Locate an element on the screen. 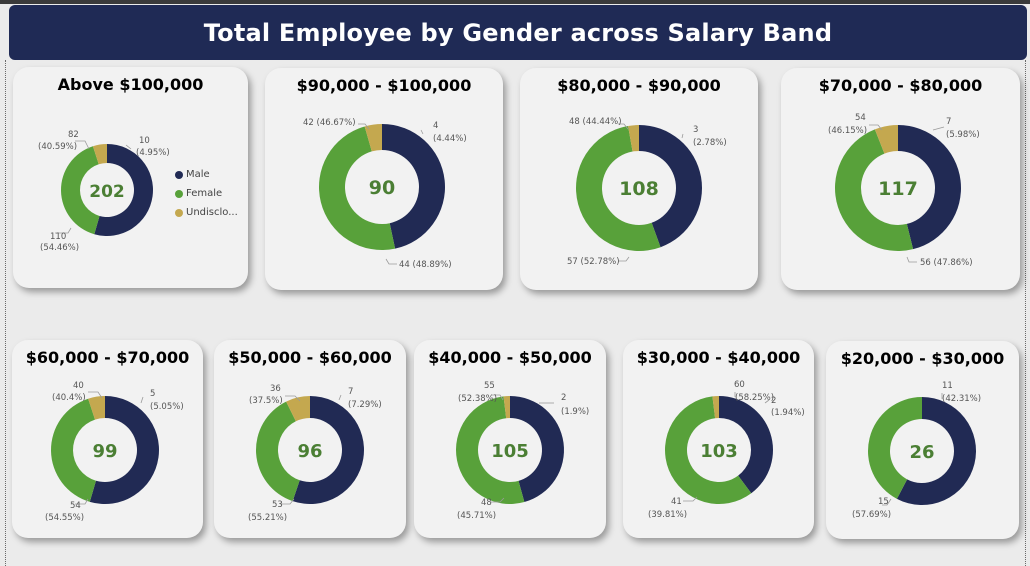 This screenshot has width=1030, height=566. data-label-percent-male: (55.21%) is located at coordinates (267, 518).